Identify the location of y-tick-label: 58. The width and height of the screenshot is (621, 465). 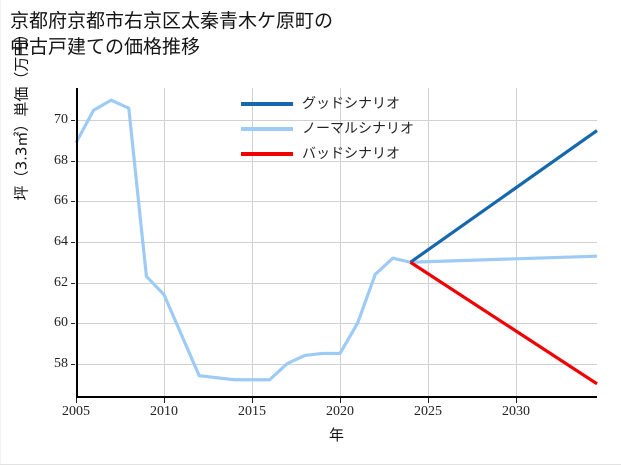
(61, 363).